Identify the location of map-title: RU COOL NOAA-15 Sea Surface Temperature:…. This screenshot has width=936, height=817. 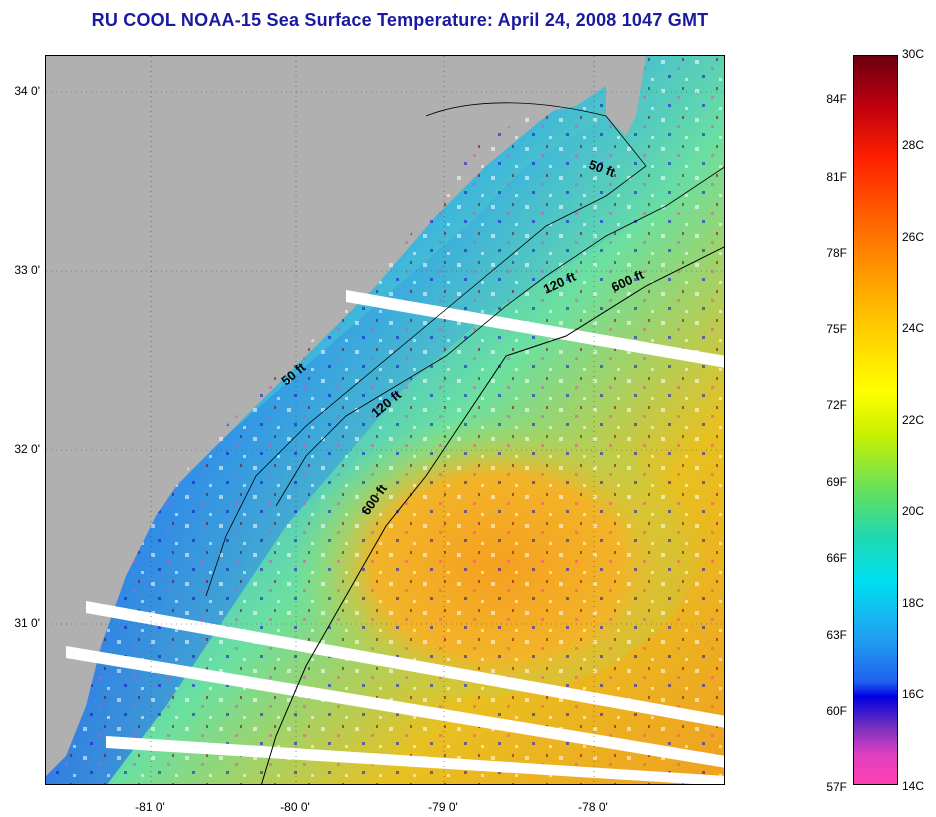
(400, 20).